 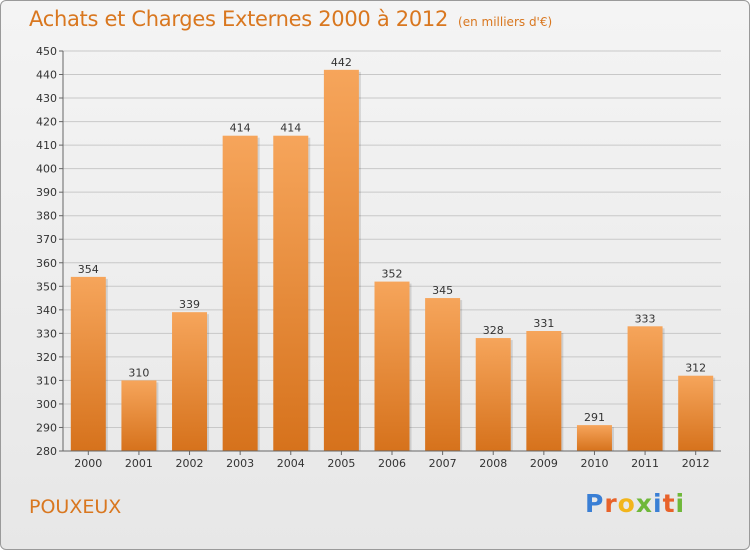 I want to click on y-tick-label: 320, so click(x=46, y=357).